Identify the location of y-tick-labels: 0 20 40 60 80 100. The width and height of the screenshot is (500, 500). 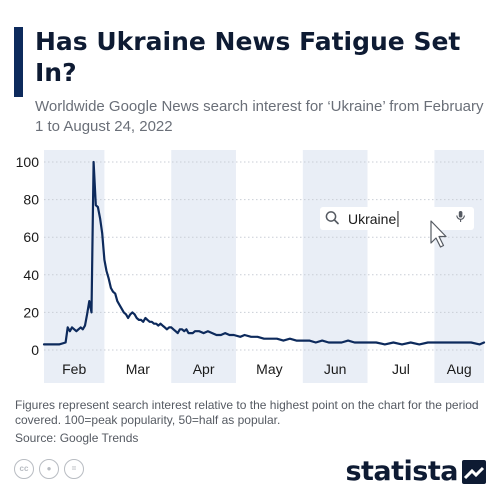
(28, 256).